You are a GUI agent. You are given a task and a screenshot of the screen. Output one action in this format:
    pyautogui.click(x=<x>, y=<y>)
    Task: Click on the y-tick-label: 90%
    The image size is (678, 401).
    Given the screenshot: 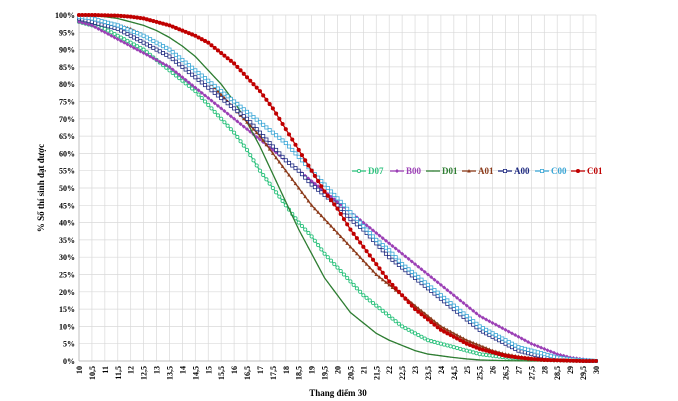 What is the action you would take?
    pyautogui.click(x=67, y=50)
    